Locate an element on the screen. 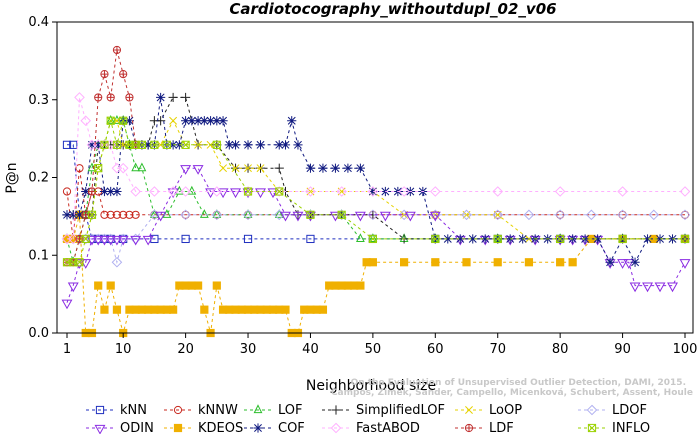 The height and width of the screenshot is (434, 699). legend-item-cof: COF is located at coordinates (274, 427).